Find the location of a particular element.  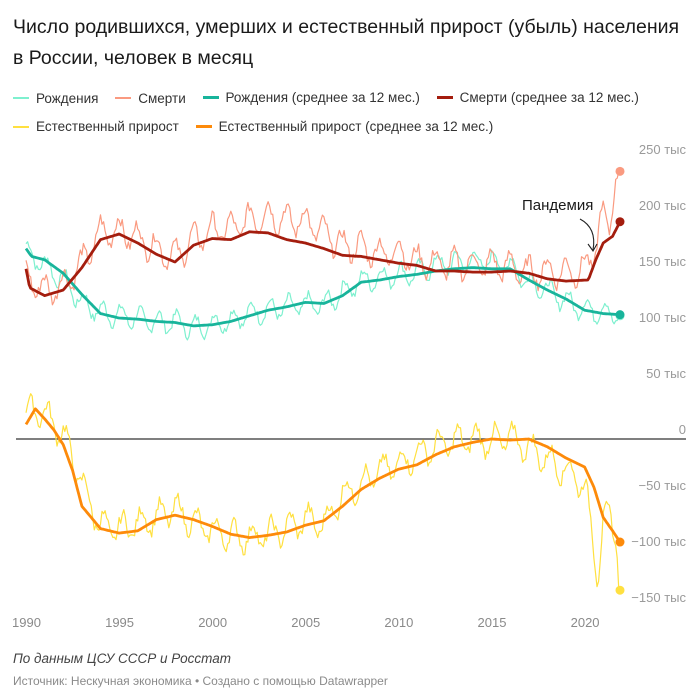

x-tick-label: 1995 is located at coordinates (119, 622).